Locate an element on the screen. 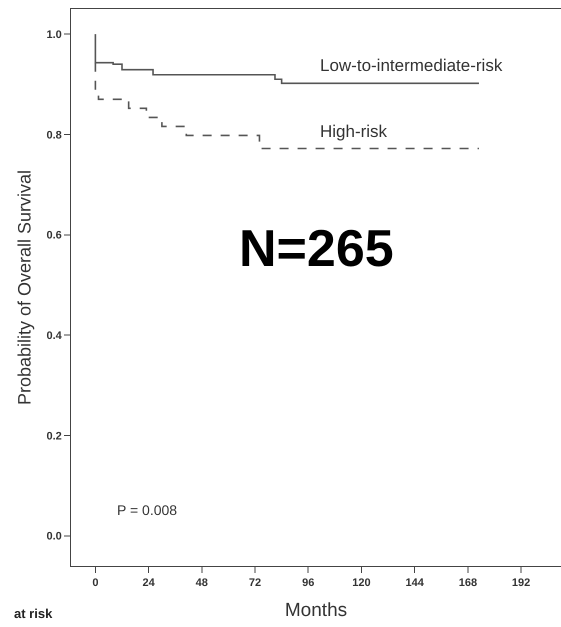 This screenshot has width=561, height=627. x-tick-label: 48 is located at coordinates (202, 583).